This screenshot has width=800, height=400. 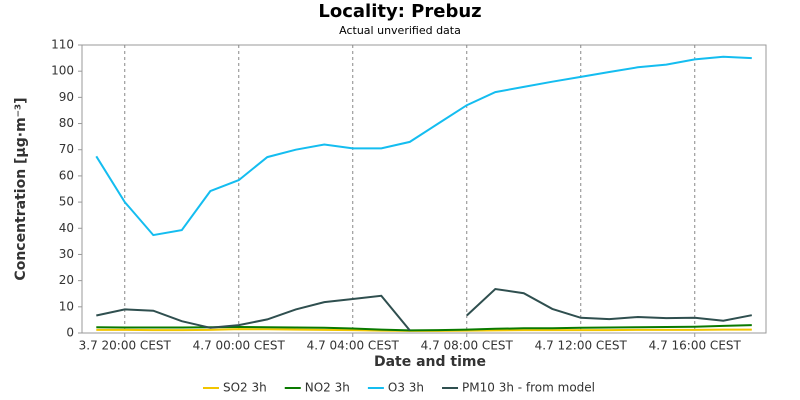 I want to click on y-tick-label: 30, so click(x=66, y=254).